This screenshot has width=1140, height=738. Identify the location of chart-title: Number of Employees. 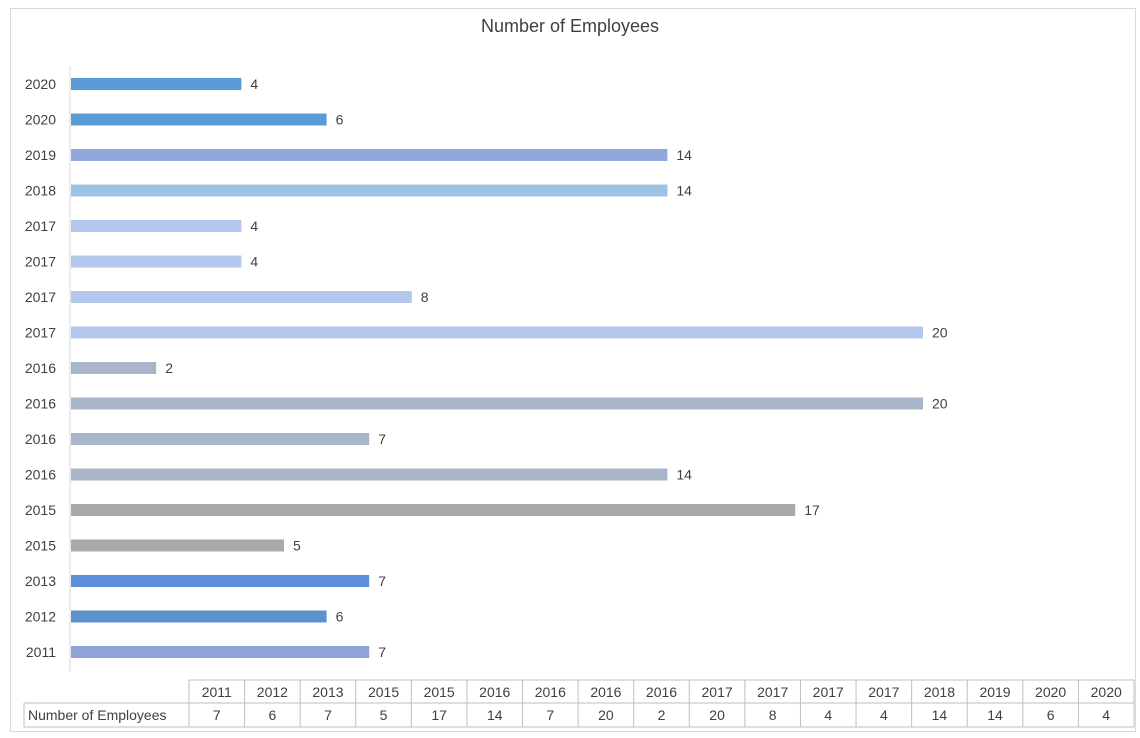
(570, 26).